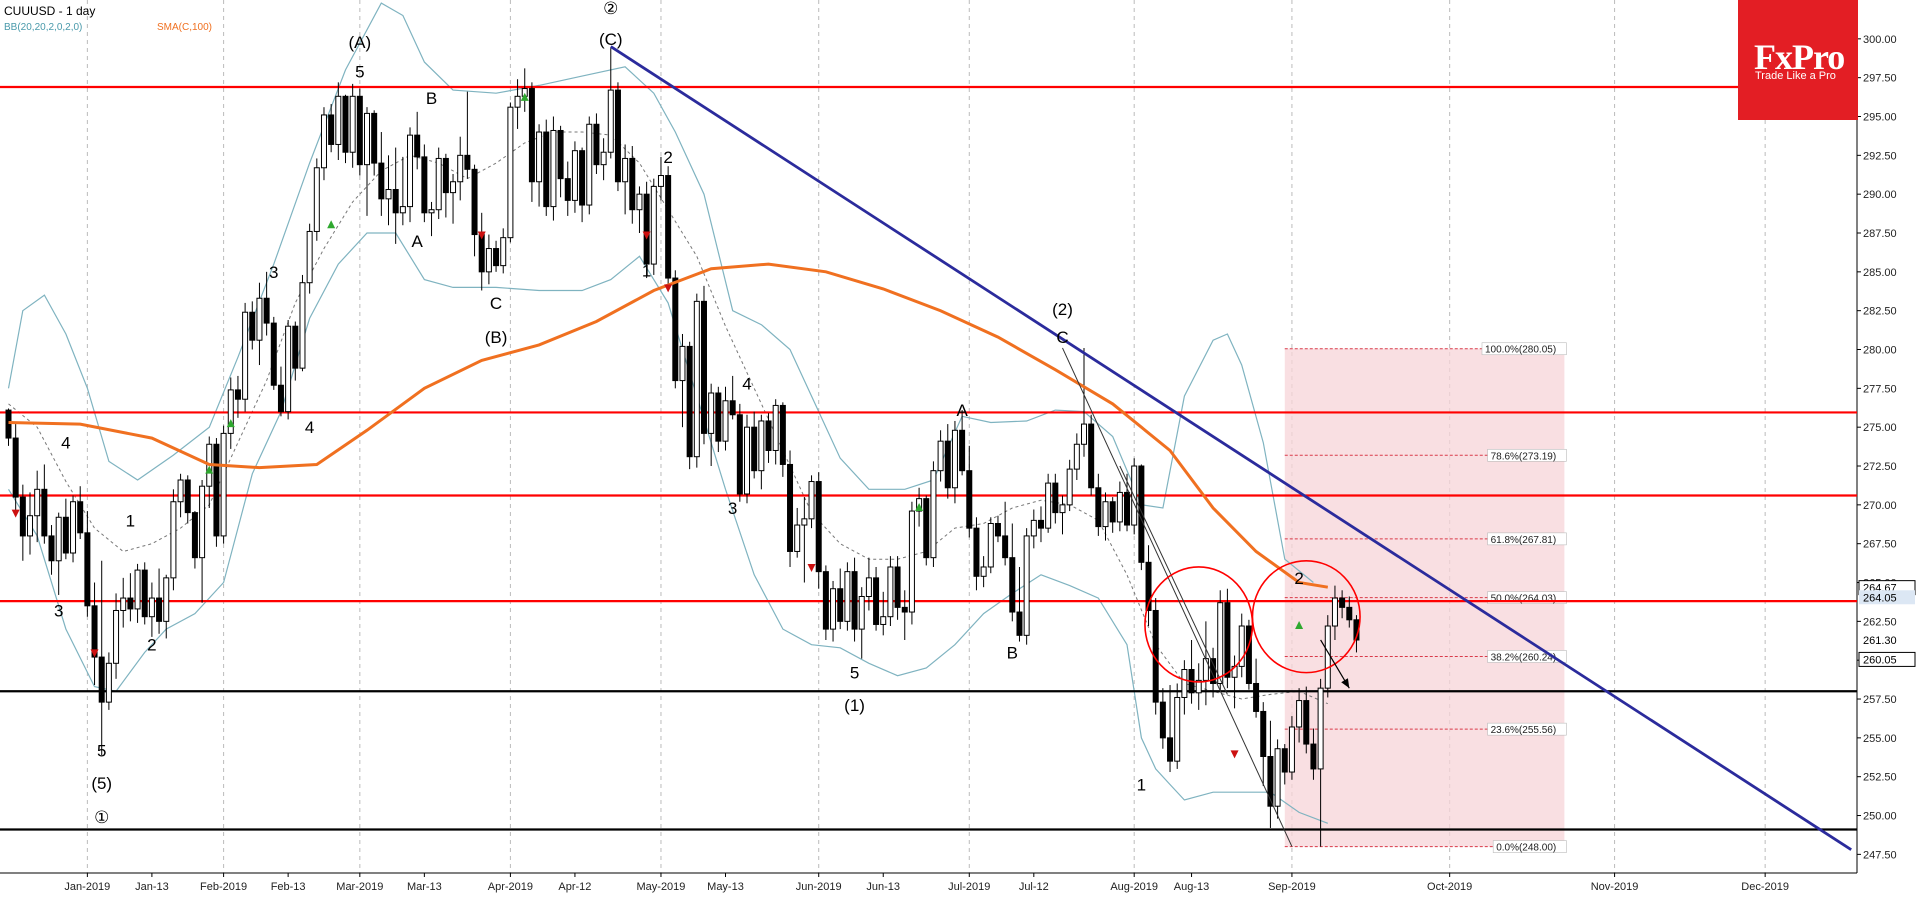  What do you see at coordinates (1880, 778) in the screenshot?
I see `y-tick-label: 252.50` at bounding box center [1880, 778].